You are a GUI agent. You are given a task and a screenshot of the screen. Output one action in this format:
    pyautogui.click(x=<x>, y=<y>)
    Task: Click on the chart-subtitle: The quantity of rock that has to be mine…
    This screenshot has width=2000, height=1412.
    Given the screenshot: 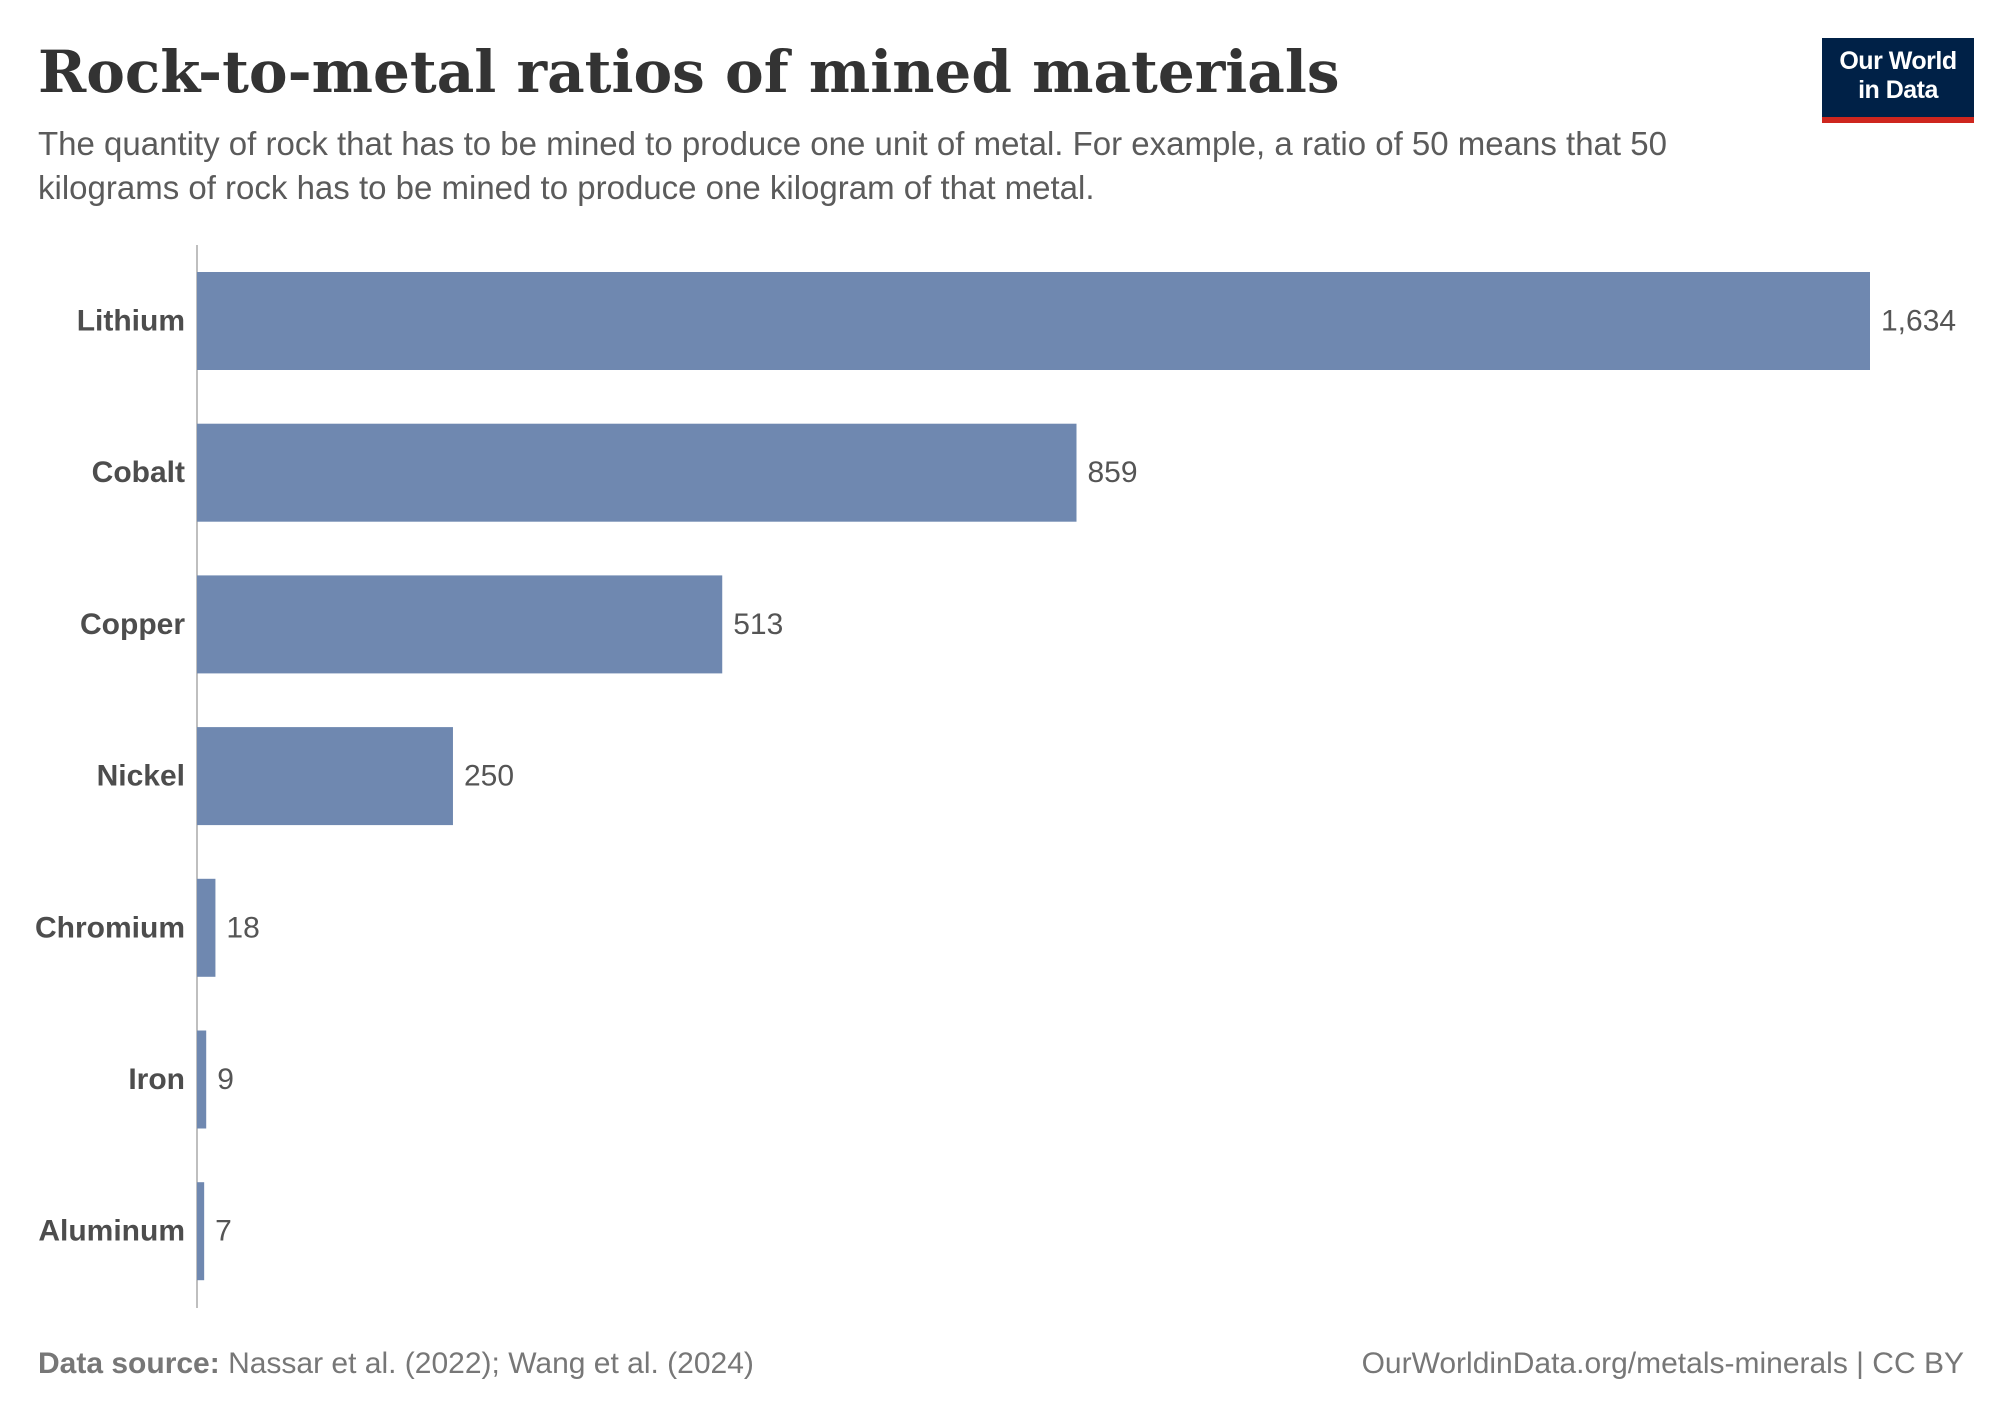 What is the action you would take?
    pyautogui.click(x=852, y=165)
    